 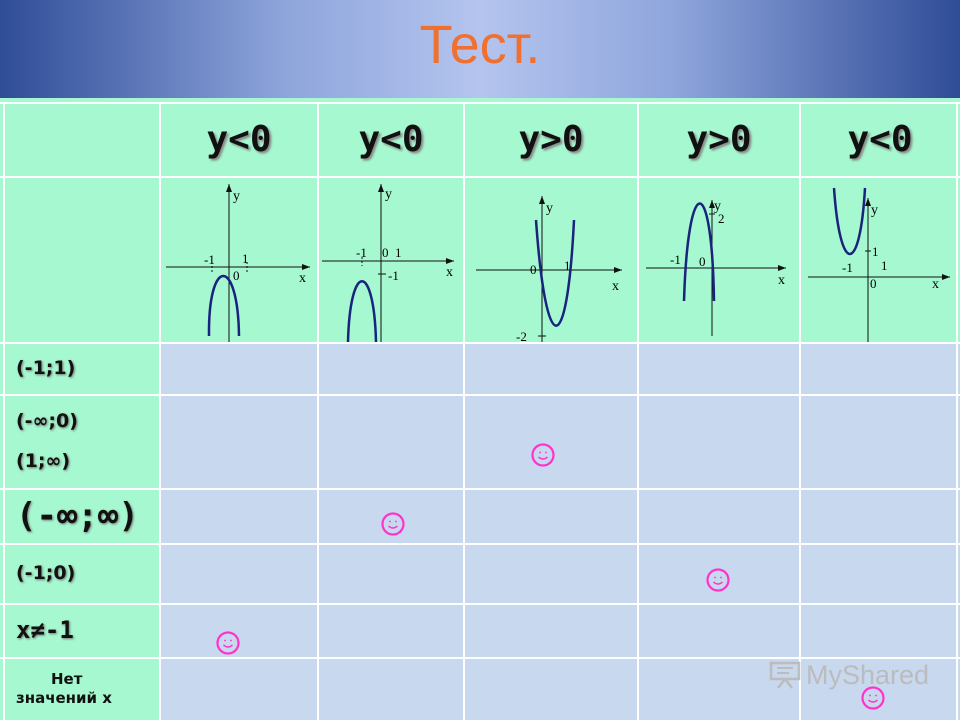 What do you see at coordinates (302, 278) in the screenshot?
I see `graph-1-x-label: x` at bounding box center [302, 278].